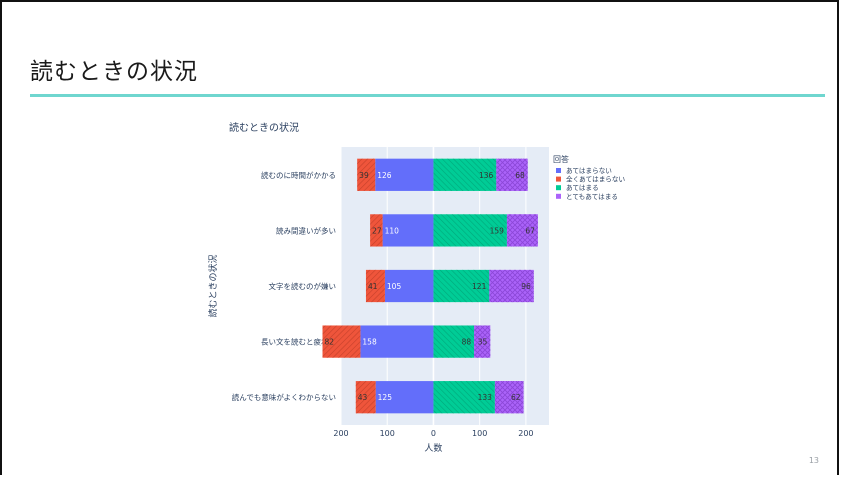  What do you see at coordinates (561, 159) in the screenshot?
I see `legend-title: 回答` at bounding box center [561, 159].